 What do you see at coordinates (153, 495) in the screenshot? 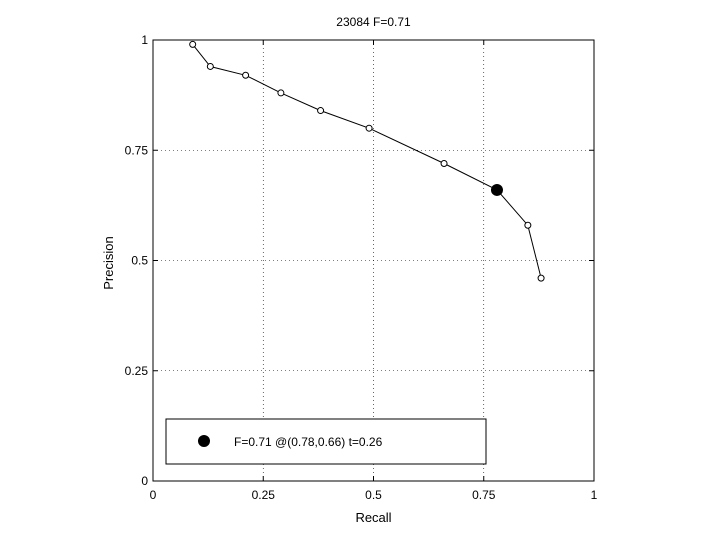
I see `x-tick-label: 0` at bounding box center [153, 495].